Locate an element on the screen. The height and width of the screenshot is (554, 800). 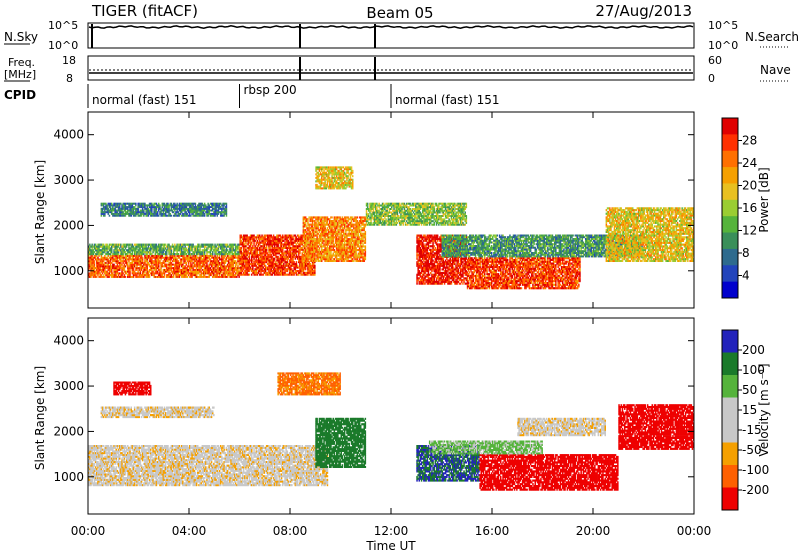
freq-unit: [MHz] is located at coordinates (20, 74).